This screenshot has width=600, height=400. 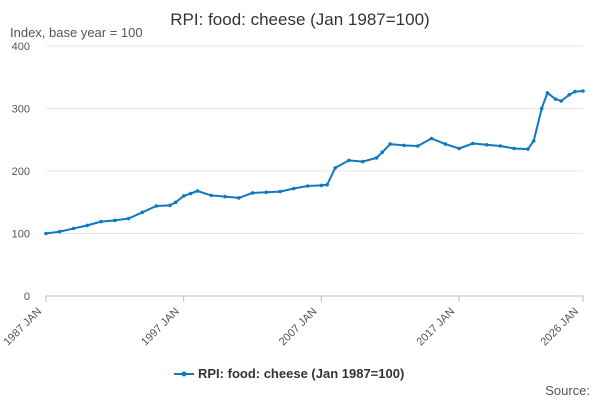 I want to click on x-tick-label-2: 2007 JAN, so click(x=298, y=327).